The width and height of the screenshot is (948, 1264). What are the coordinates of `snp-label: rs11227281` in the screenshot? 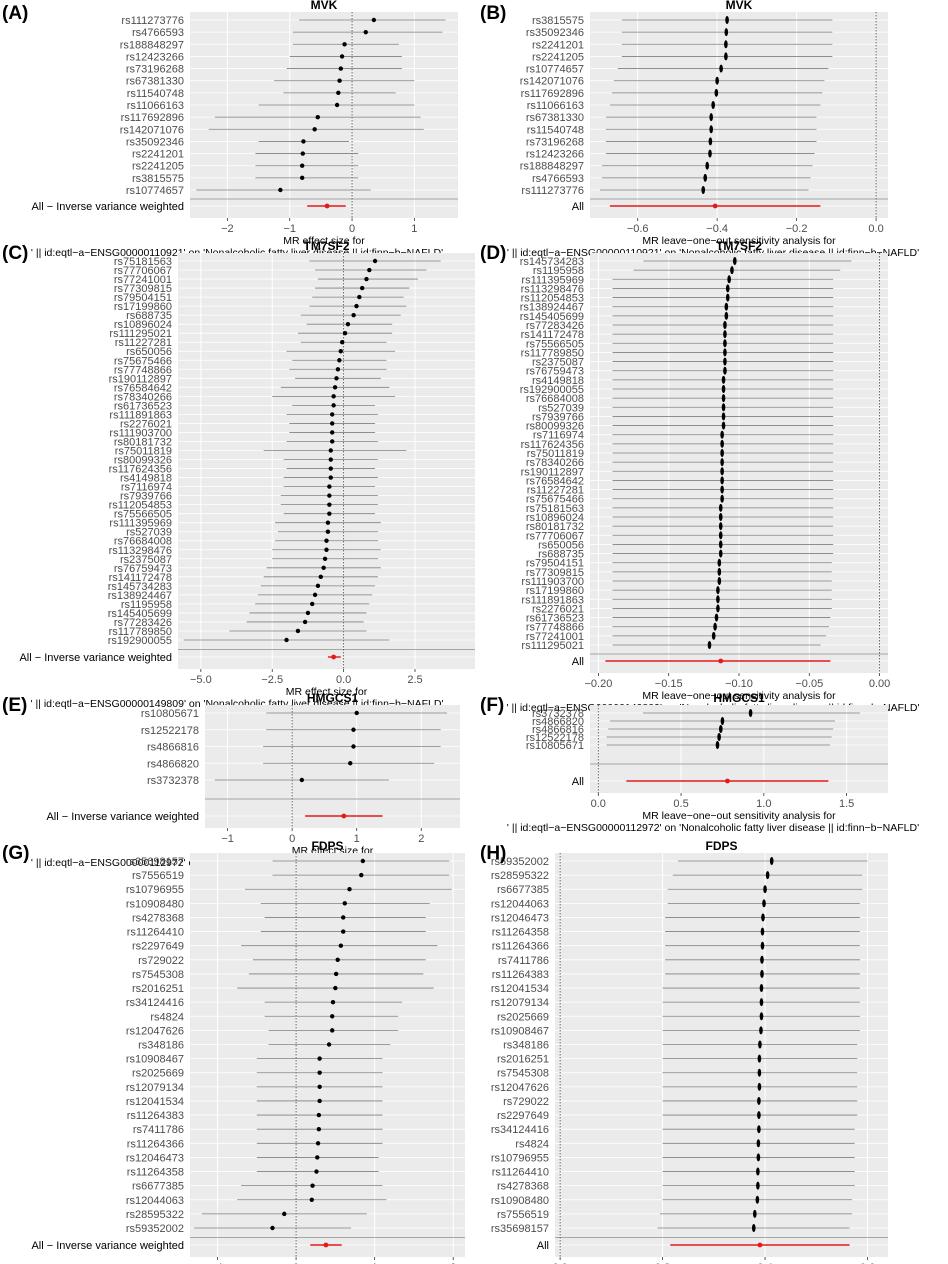 It's located at (555, 491).